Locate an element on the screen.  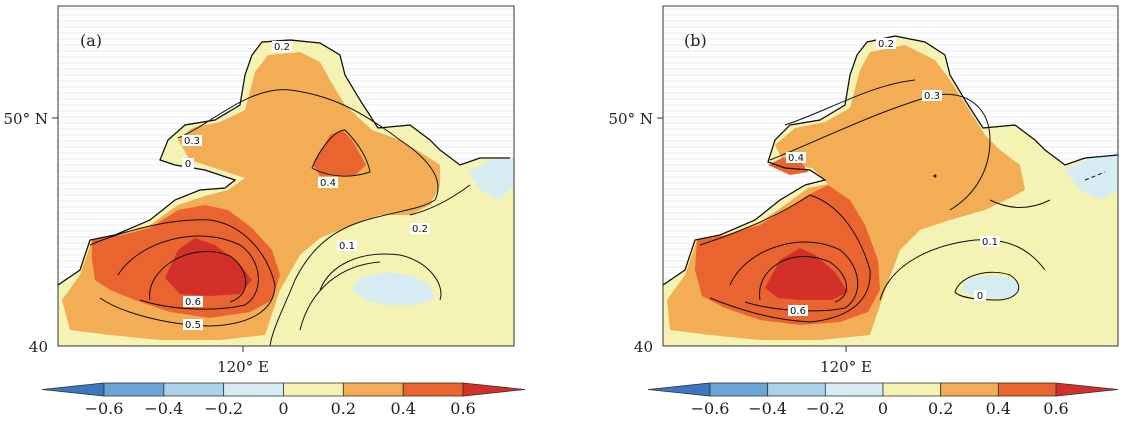
fill-neg-a is located at coordinates (393, 288).